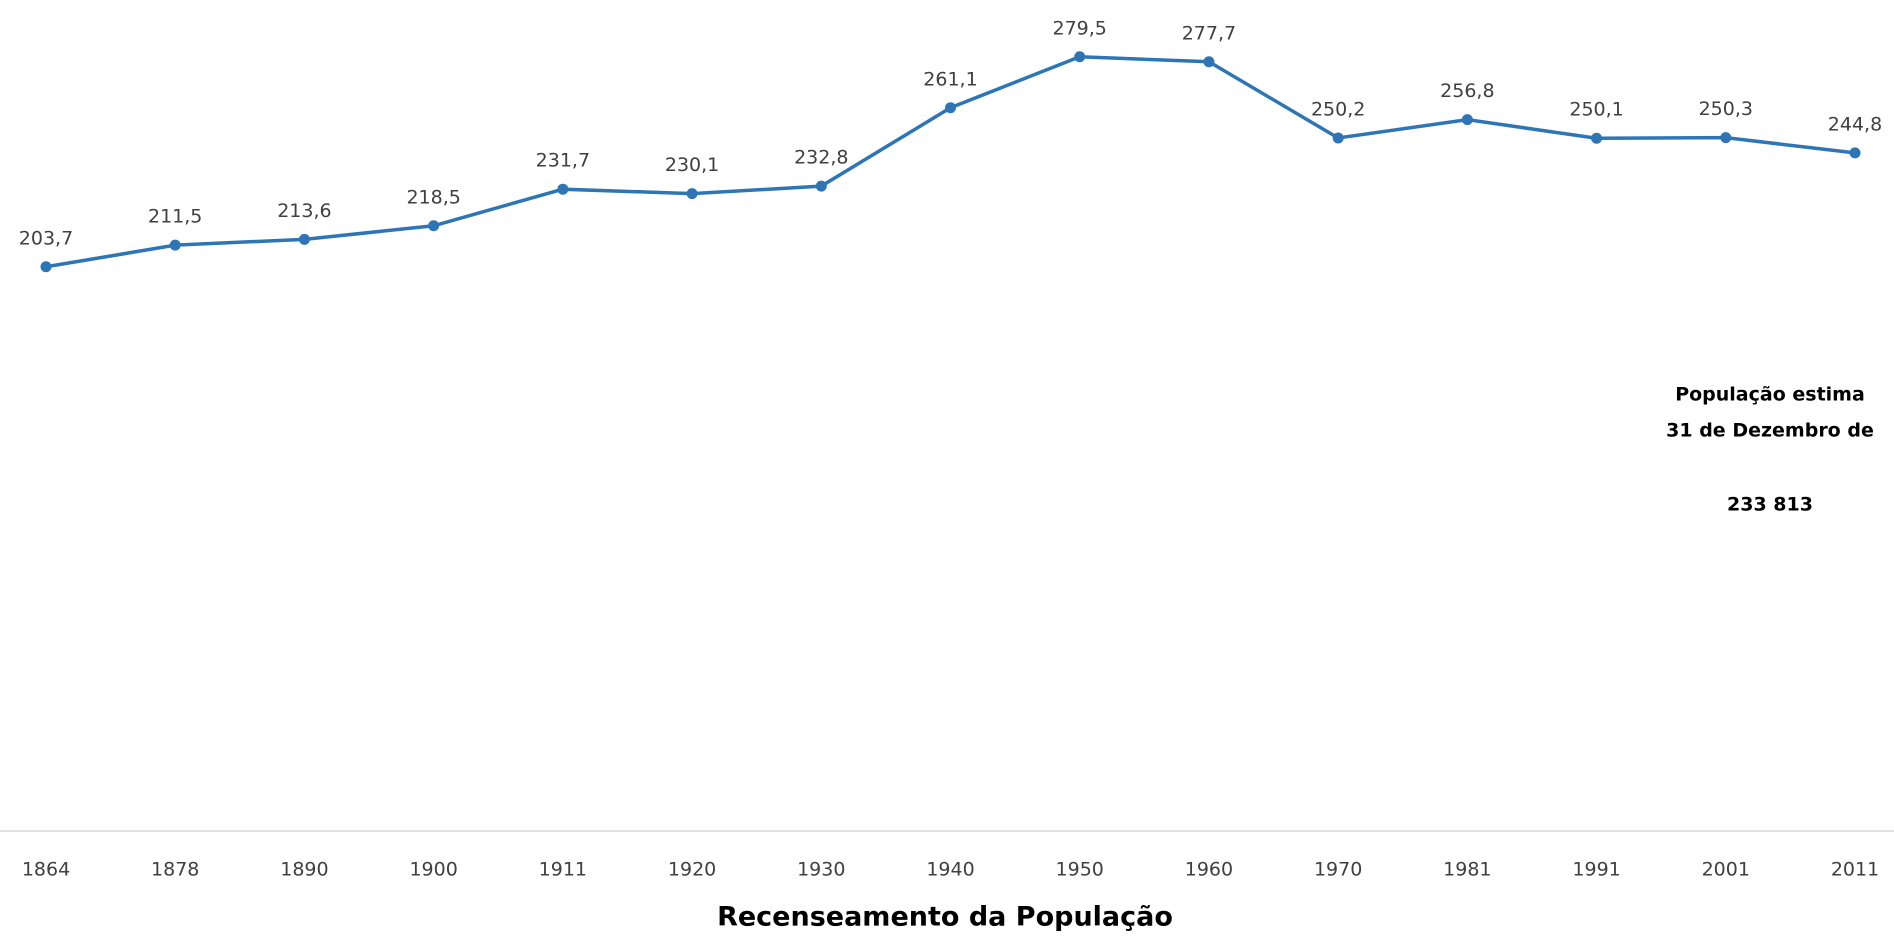 The height and width of the screenshot is (936, 1894). Describe the element at coordinates (692, 165) in the screenshot. I see `data-label: 230,1` at that location.